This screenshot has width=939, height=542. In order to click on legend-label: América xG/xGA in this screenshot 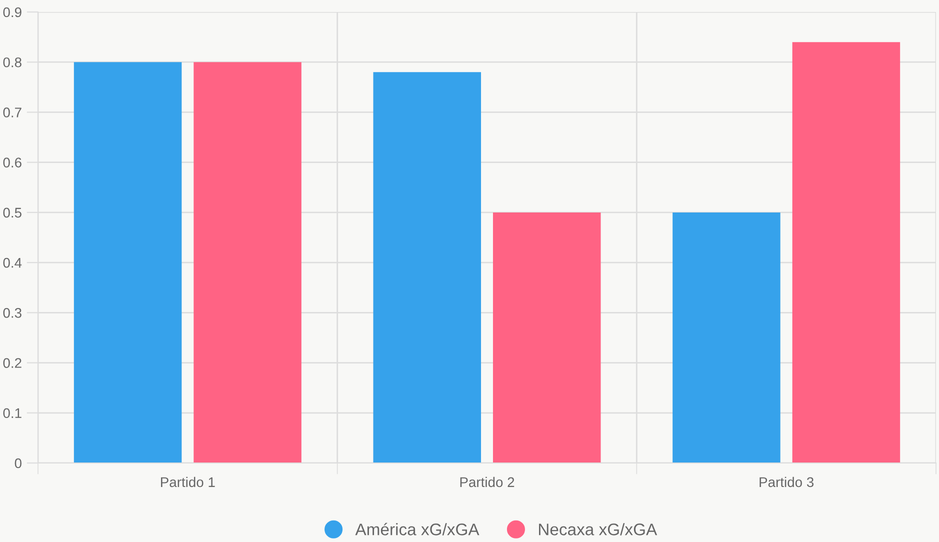, I will do `click(417, 529)`.